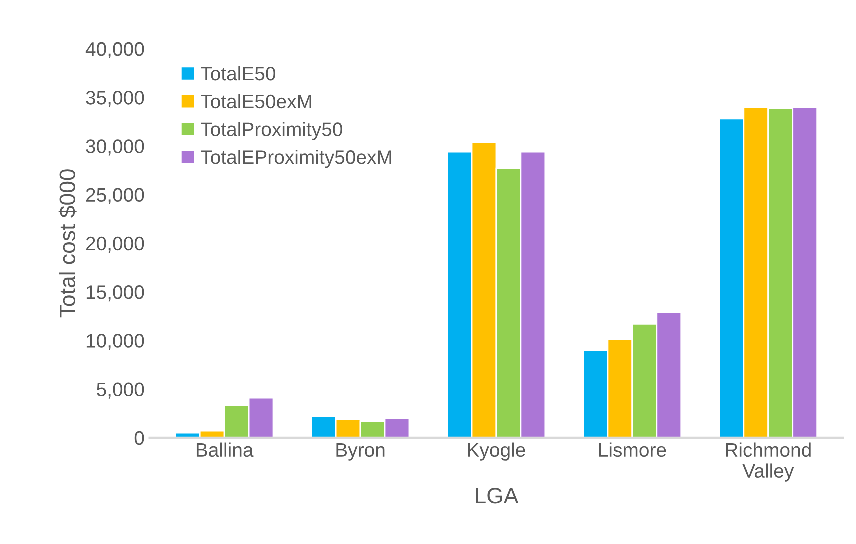 This screenshot has height=544, width=856. I want to click on y-tick-label: 20,000, so click(115, 244).